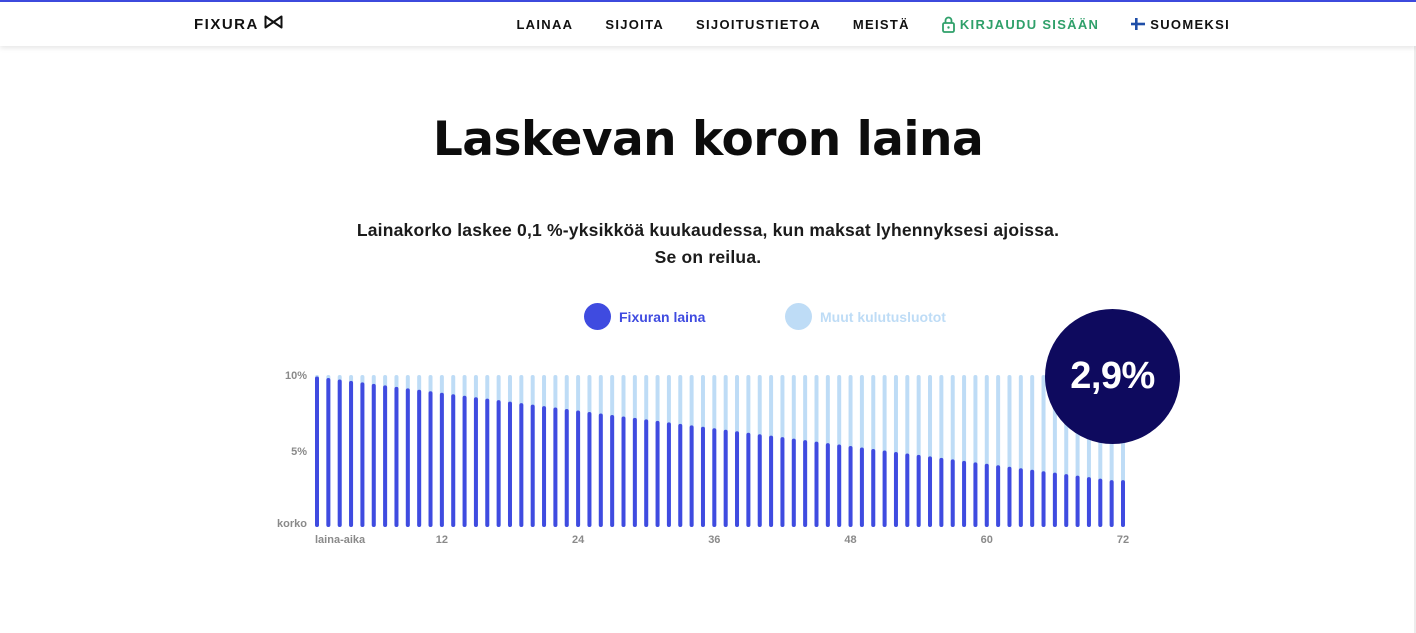 The width and height of the screenshot is (1416, 633). I want to click on legend-fixura: Fixuran laina, so click(644, 316).